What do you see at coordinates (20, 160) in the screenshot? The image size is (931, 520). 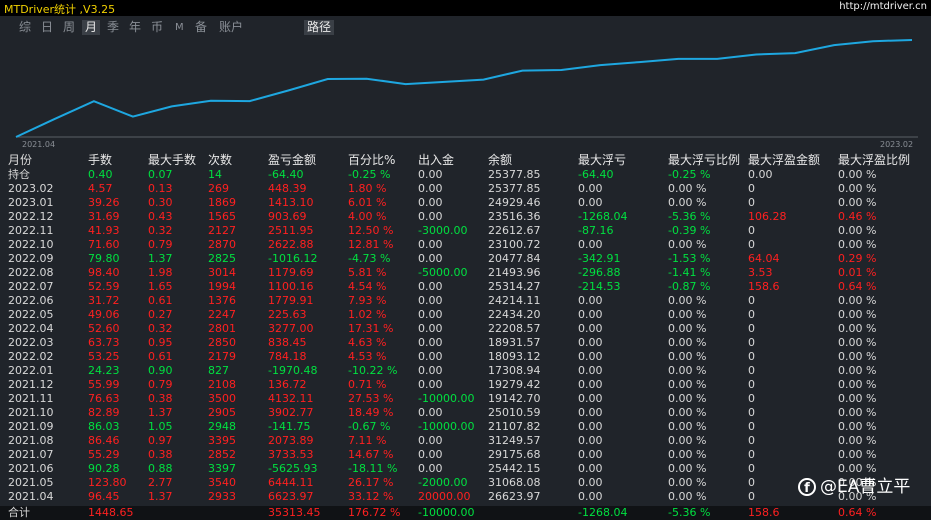 I see `column-header: 月份` at bounding box center [20, 160].